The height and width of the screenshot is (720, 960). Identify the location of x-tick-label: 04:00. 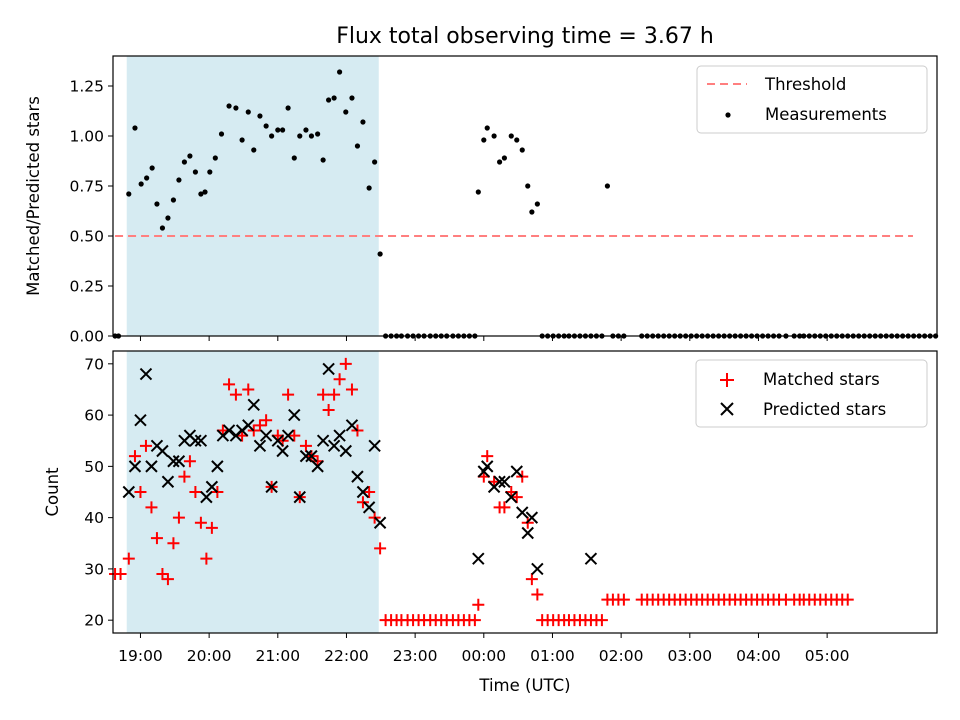
(758, 656).